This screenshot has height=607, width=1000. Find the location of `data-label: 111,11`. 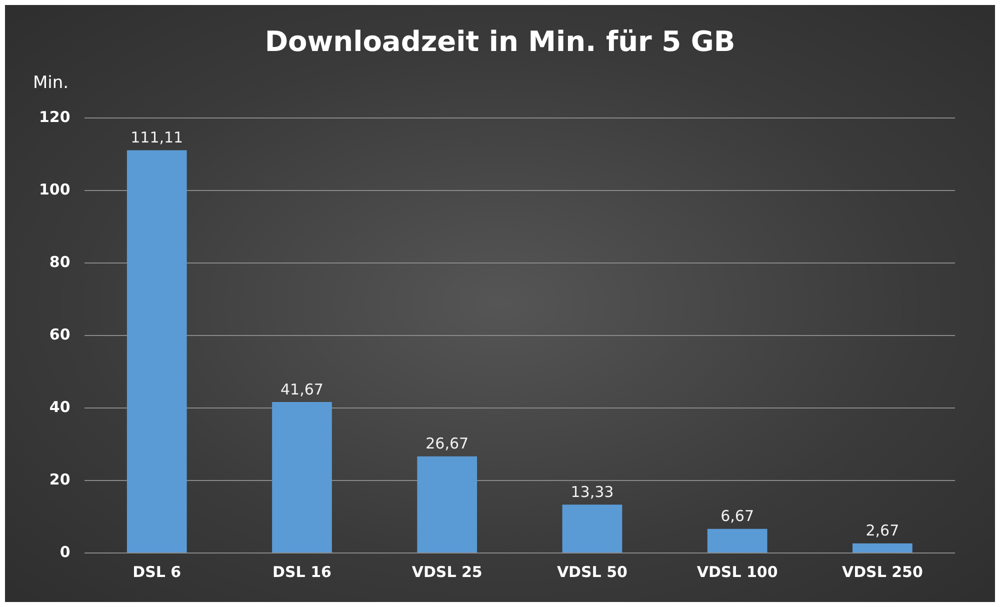

data-label: 111,11 is located at coordinates (157, 137).